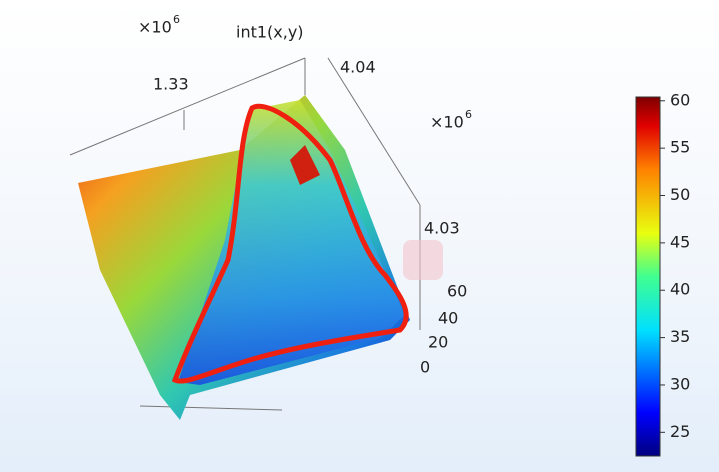 The width and height of the screenshot is (719, 472). What do you see at coordinates (305, 165) in the screenshot?
I see `surface-peak` at bounding box center [305, 165].